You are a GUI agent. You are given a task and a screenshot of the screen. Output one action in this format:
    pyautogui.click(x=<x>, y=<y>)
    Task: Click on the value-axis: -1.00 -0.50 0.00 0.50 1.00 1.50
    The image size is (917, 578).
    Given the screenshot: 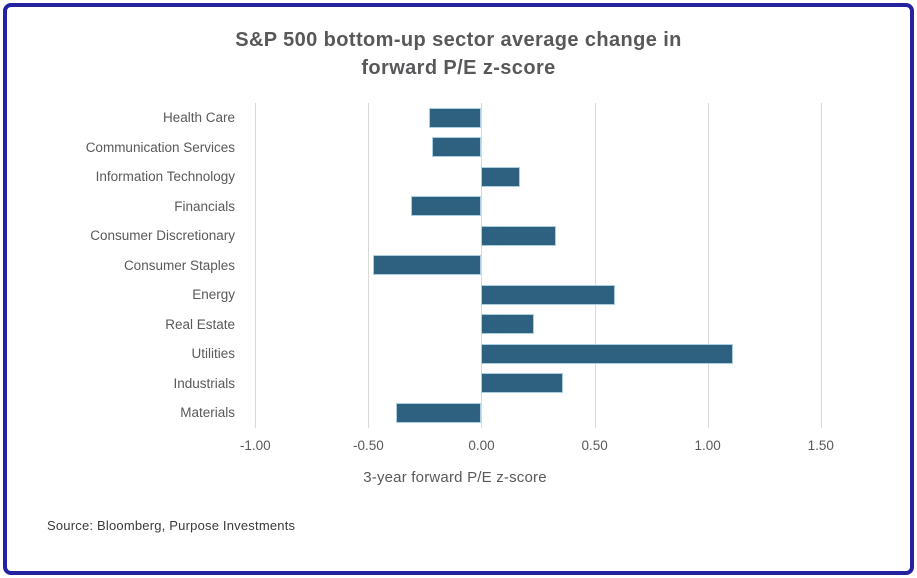 What is the action you would take?
    pyautogui.click(x=553, y=449)
    